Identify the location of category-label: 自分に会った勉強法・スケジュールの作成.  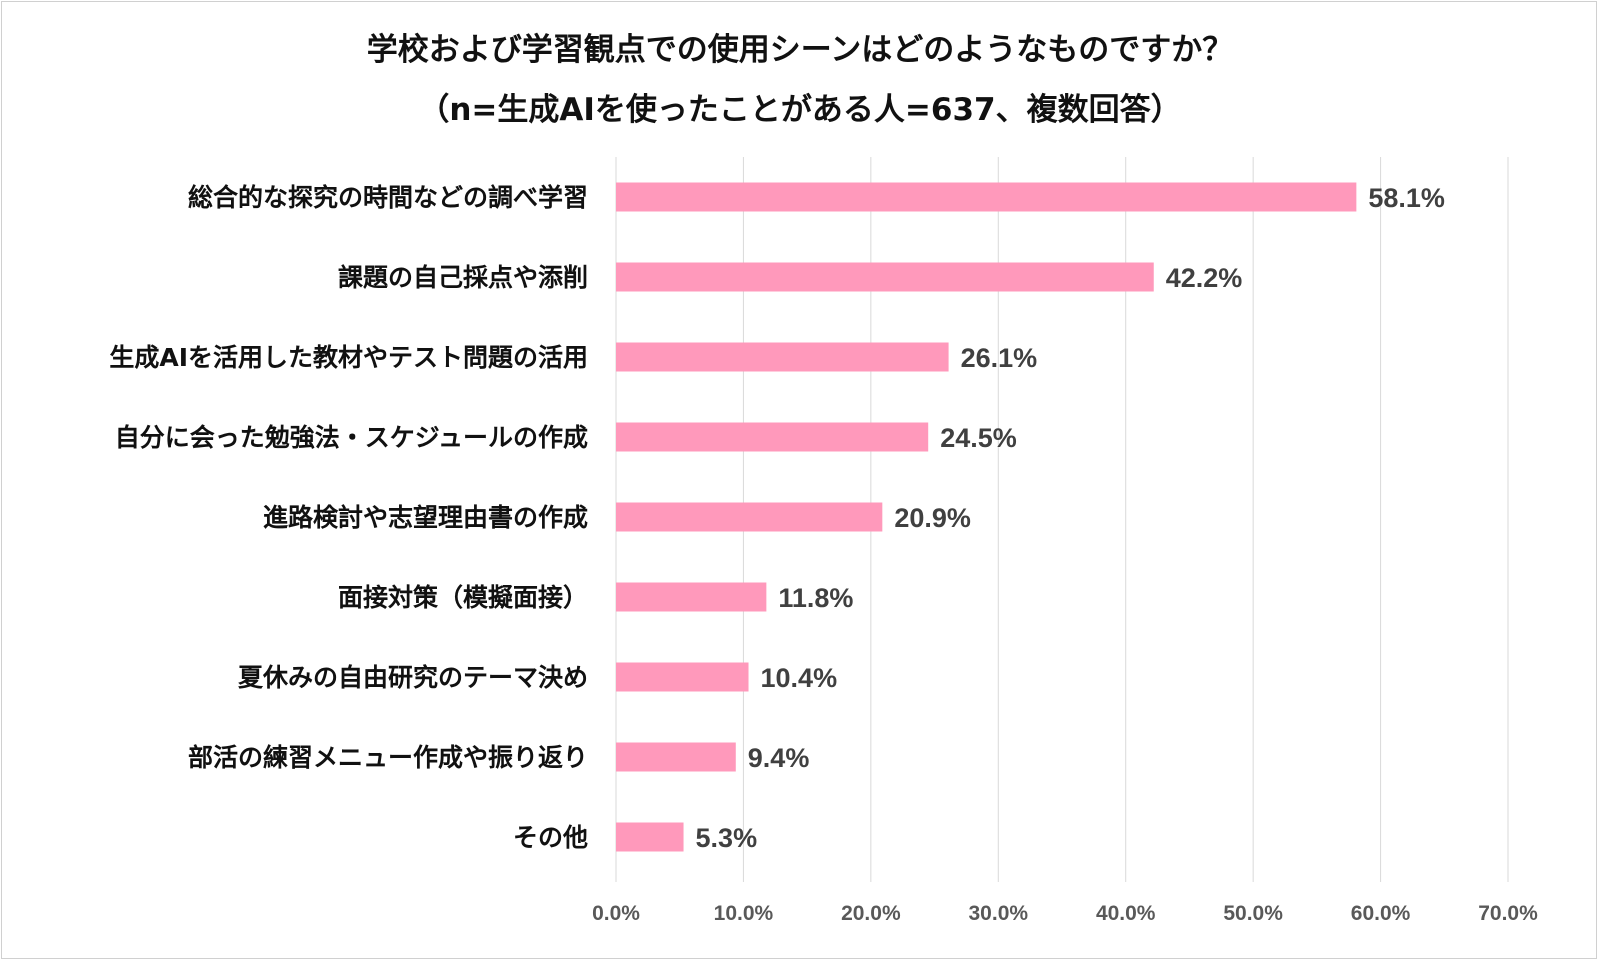
(351, 437).